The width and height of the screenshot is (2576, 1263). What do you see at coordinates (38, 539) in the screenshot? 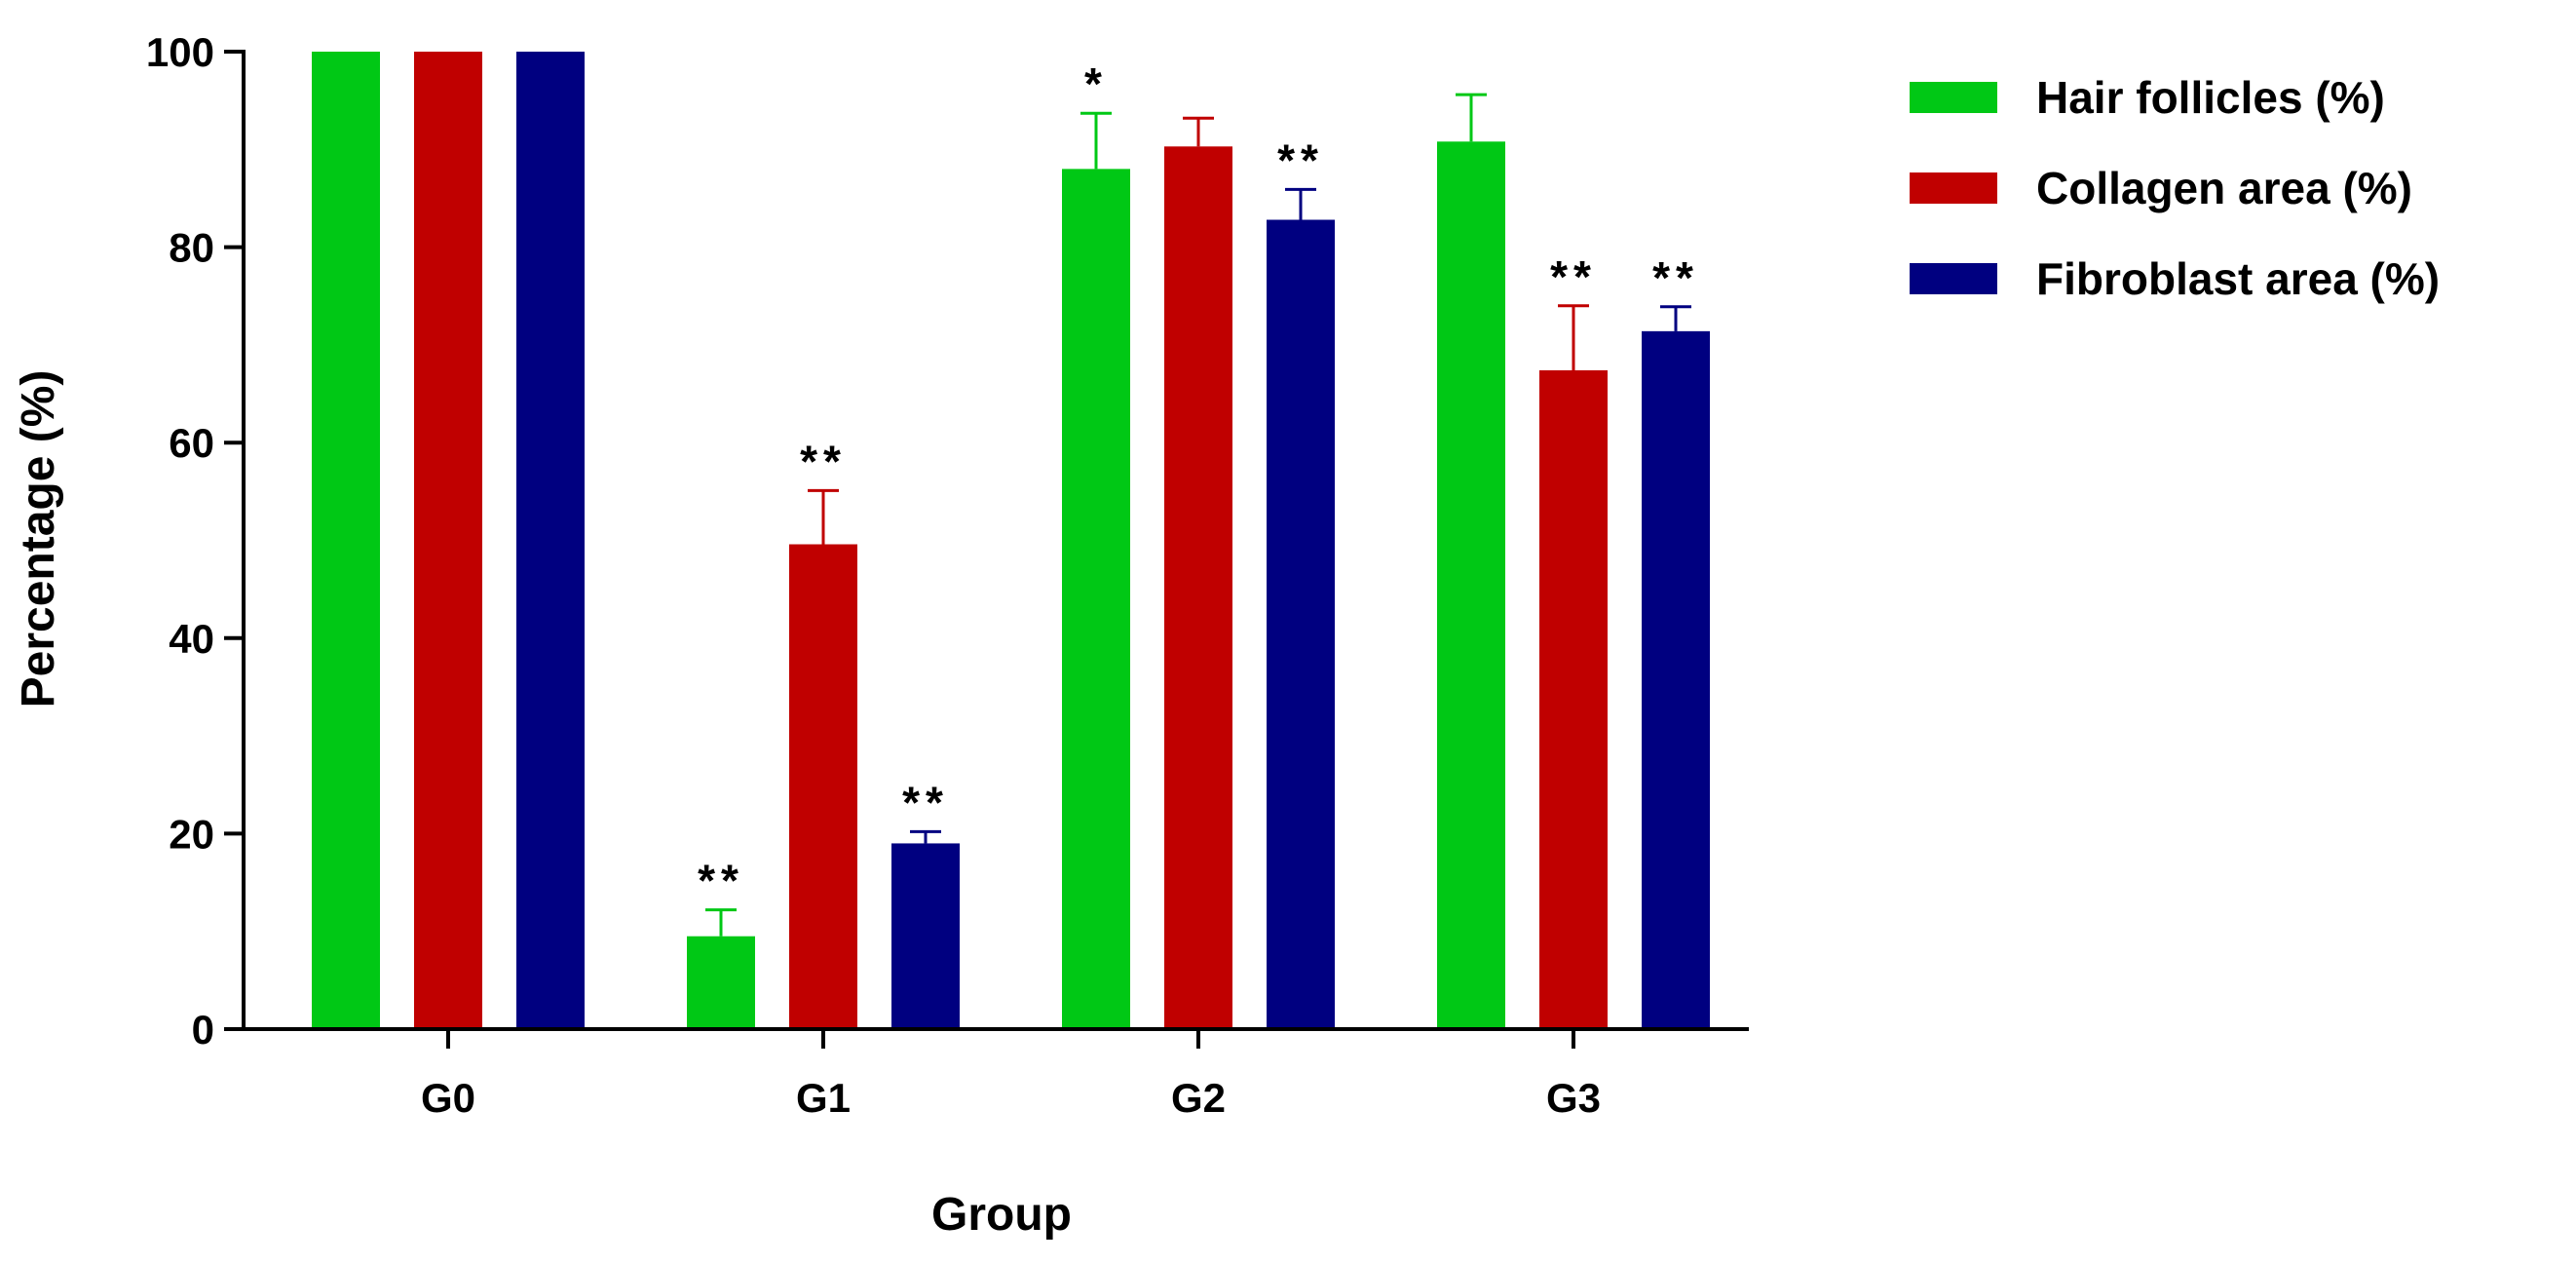
I see `y-axis-title: Percentage (%)` at bounding box center [38, 539].